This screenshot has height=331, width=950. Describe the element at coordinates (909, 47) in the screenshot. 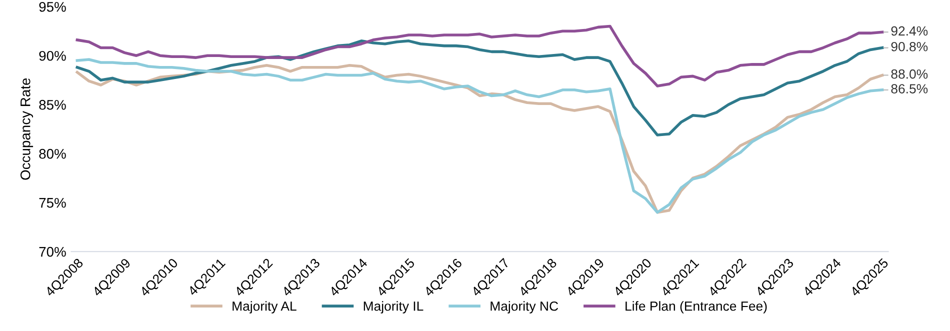

I see `data-label: 90.8%` at that location.